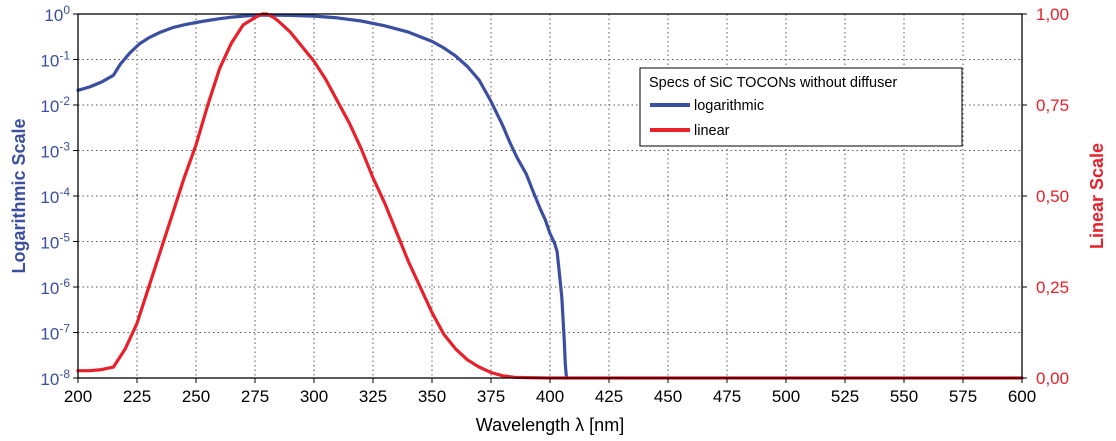 This screenshot has height=441, width=1116. Describe the element at coordinates (314, 396) in the screenshot. I see `x-tick-label: 300` at that location.